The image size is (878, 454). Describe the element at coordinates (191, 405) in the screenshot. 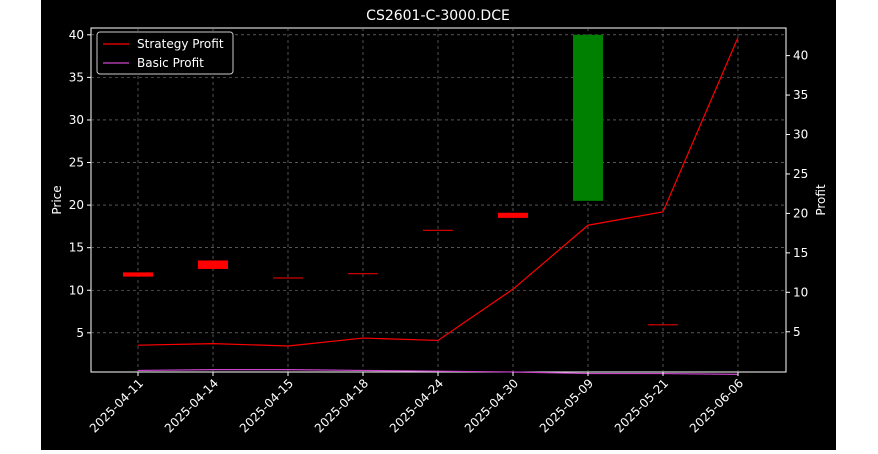

I see `x-tick-label: 2025-04-14` at that location.